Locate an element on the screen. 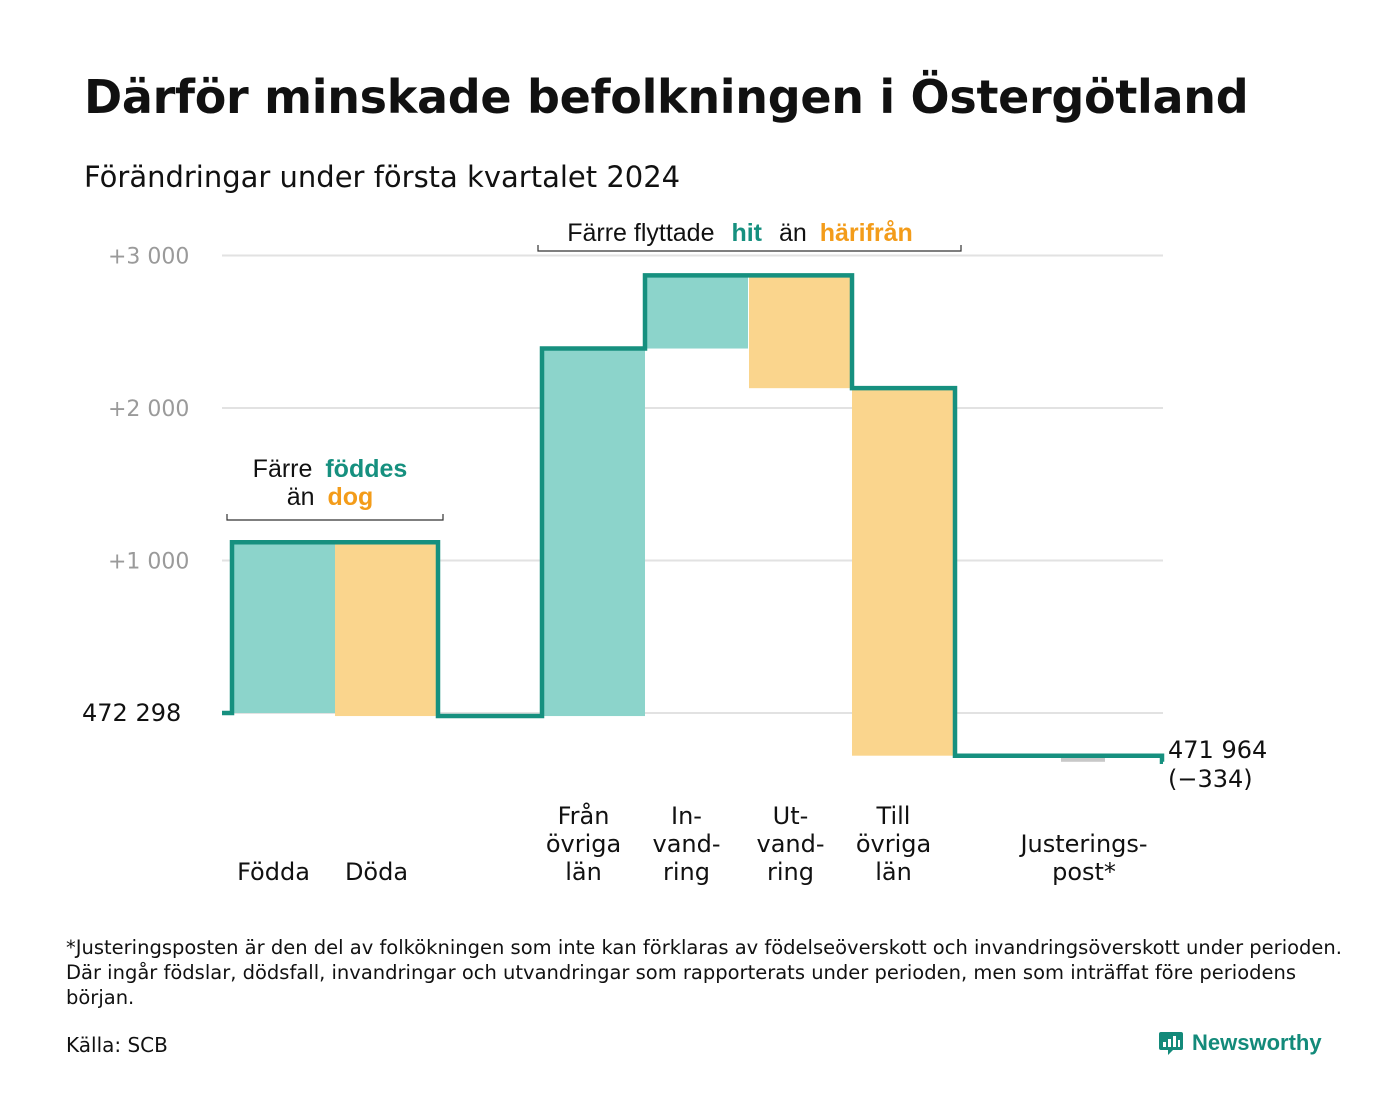 The height and width of the screenshot is (1120, 1400). moves-annotation: Färre flyttade hit än härifrån is located at coordinates (749, 235).